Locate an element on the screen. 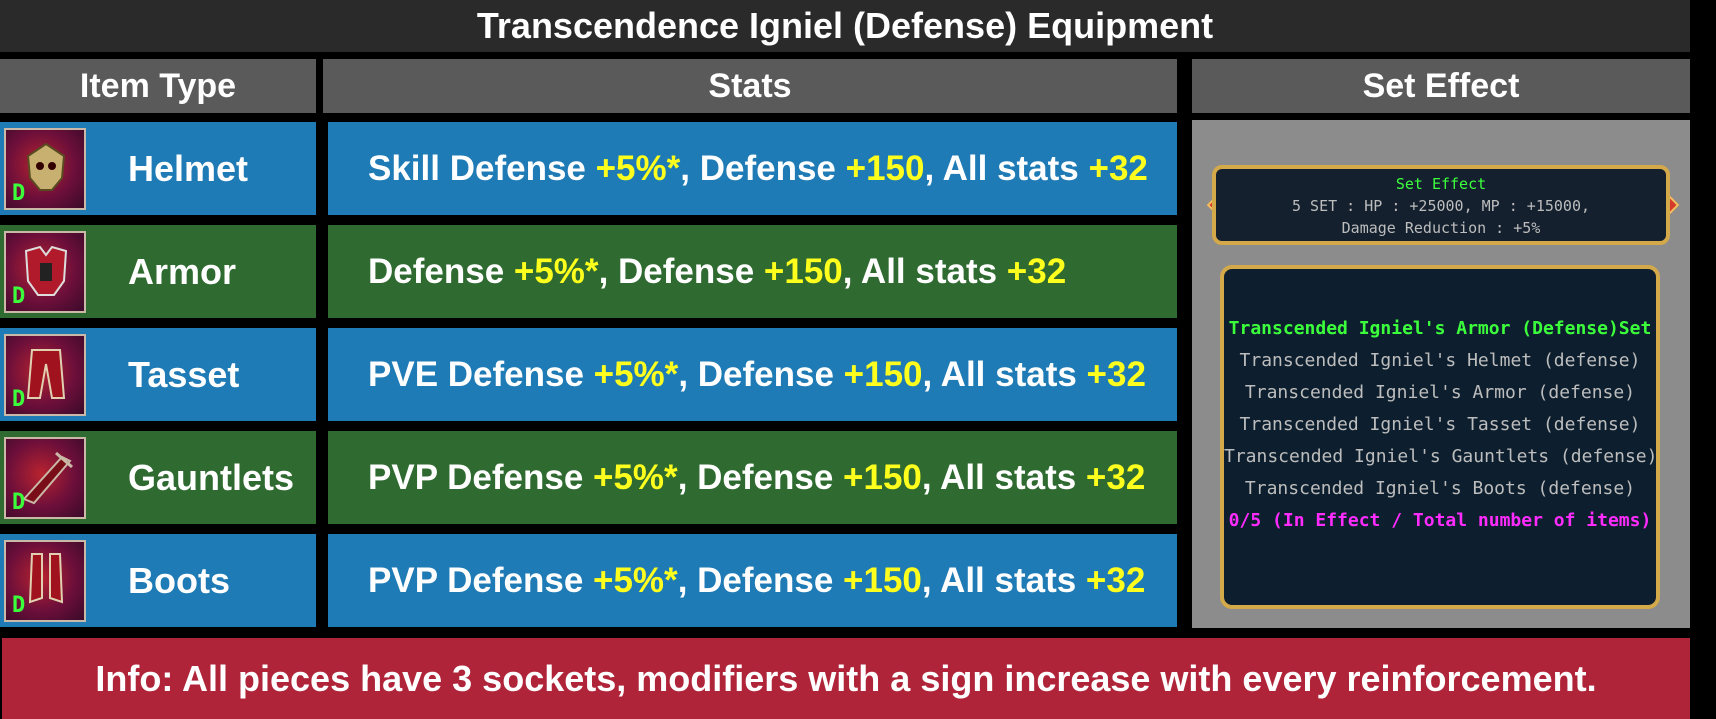 The height and width of the screenshot is (719, 1716). item-row-helmet: D Helmet is located at coordinates (158, 168).